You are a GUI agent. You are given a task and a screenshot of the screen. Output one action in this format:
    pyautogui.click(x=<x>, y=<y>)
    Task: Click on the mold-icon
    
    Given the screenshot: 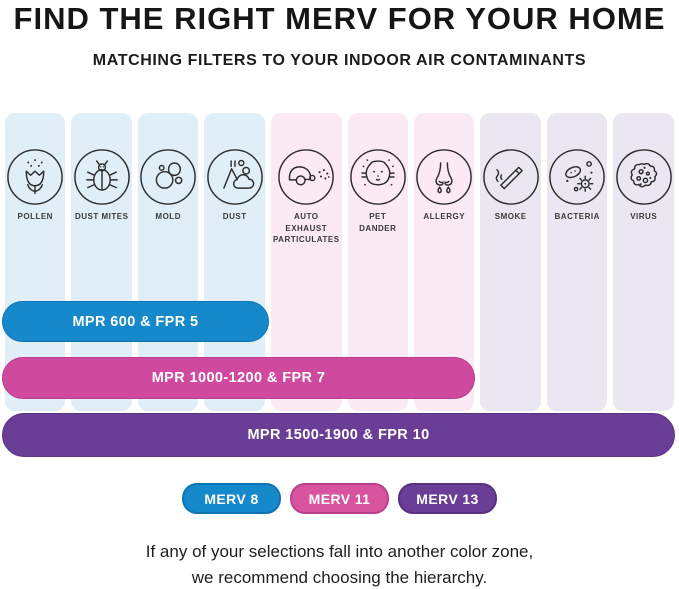 What is the action you would take?
    pyautogui.click(x=168, y=159)
    